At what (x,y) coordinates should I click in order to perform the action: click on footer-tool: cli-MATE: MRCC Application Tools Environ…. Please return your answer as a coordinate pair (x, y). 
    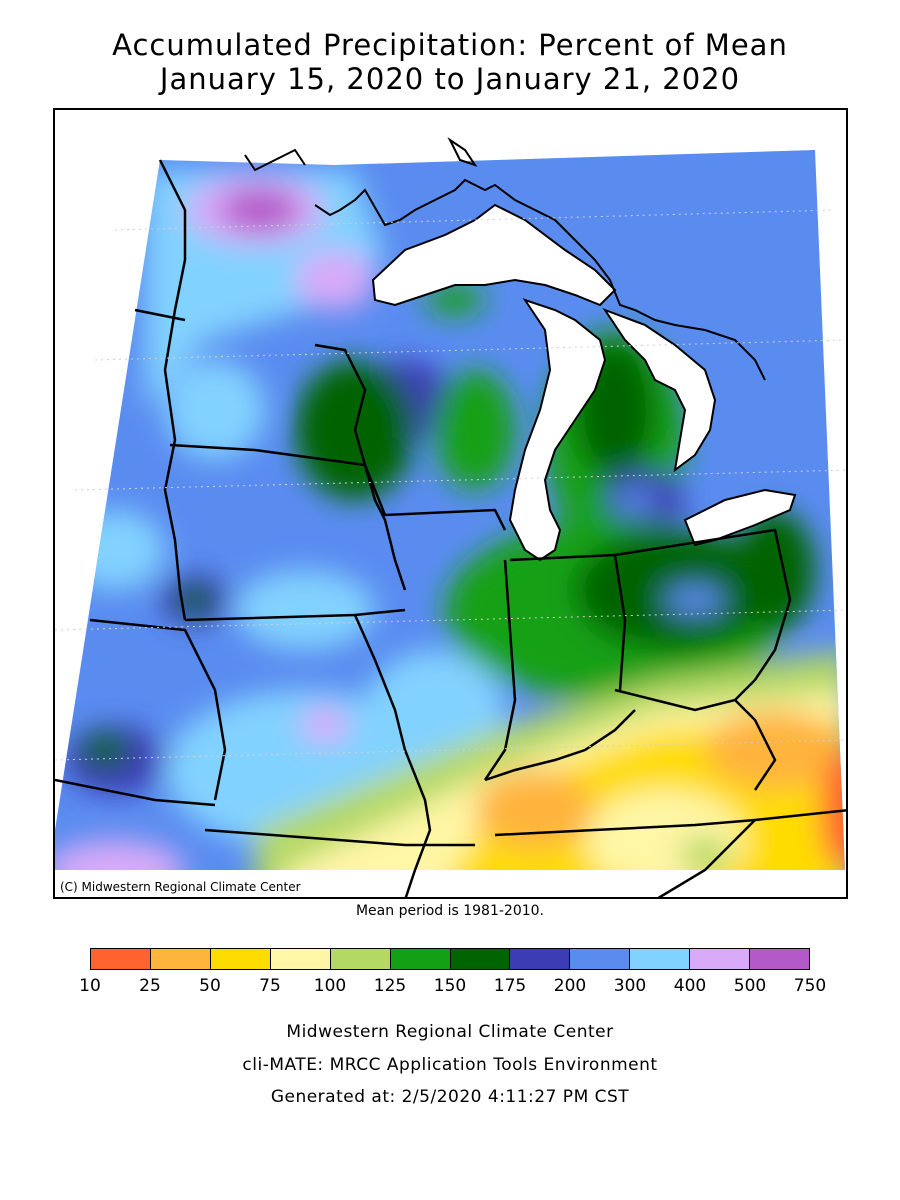
    Looking at the image, I should click on (450, 1065).